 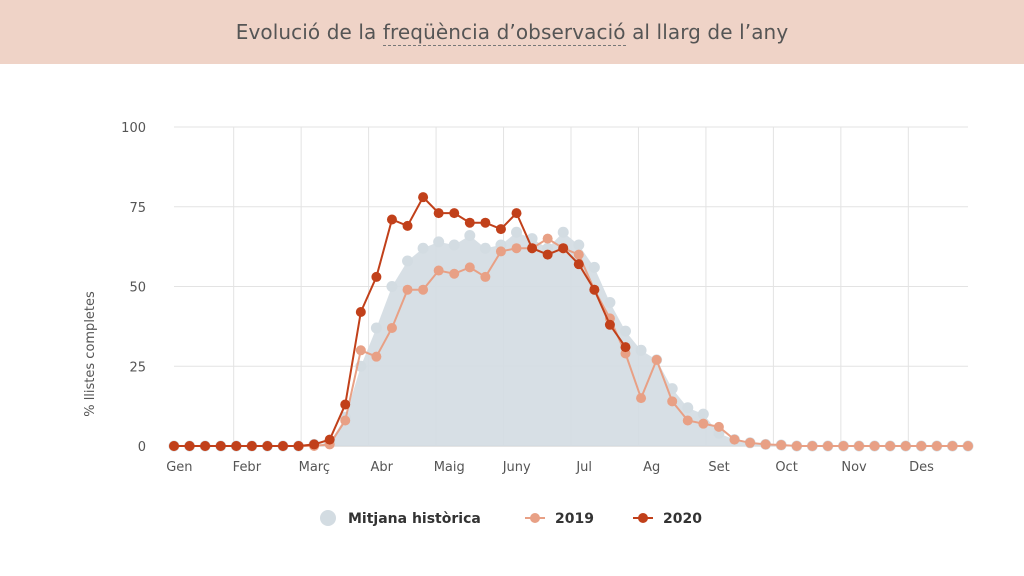 What do you see at coordinates (137, 367) in the screenshot?
I see `y-tick-label: 25` at bounding box center [137, 367].